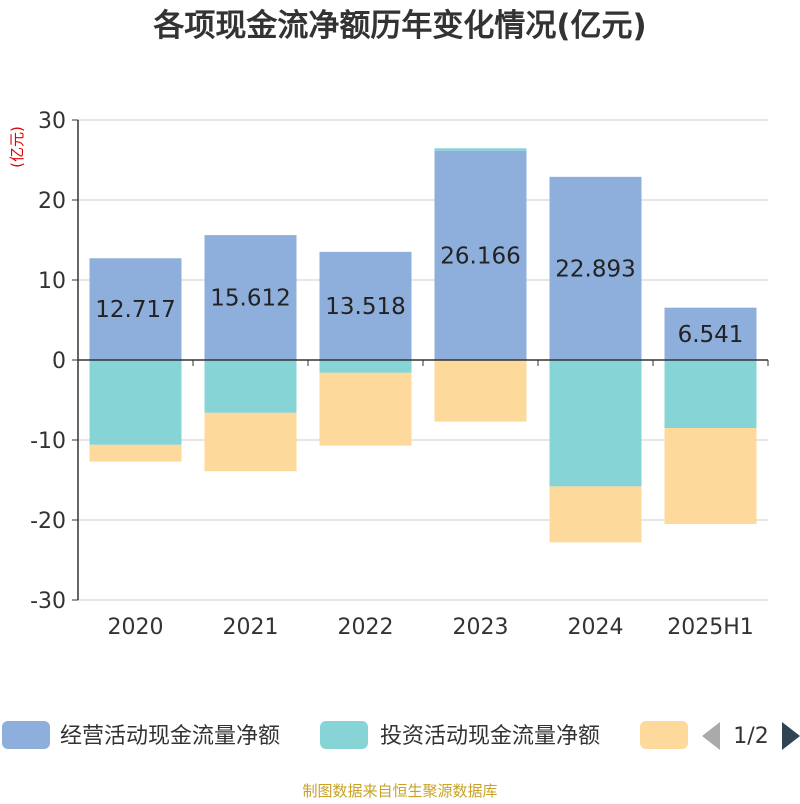 Image resolution: width=800 pixels, height=804 pixels. What do you see at coordinates (419, 295) in the screenshot?
I see `data-labels: 12.717 15.612 13.518 26.166 22.893 6.541` at bounding box center [419, 295].